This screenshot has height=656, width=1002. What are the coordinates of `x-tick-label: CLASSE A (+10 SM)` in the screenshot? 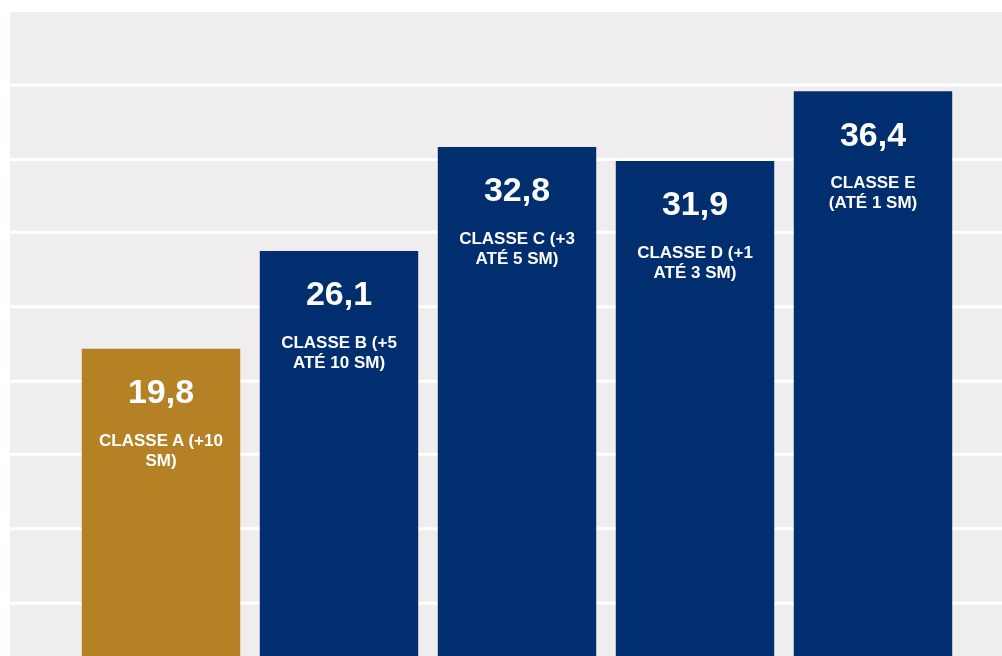 It's located at (161, 450).